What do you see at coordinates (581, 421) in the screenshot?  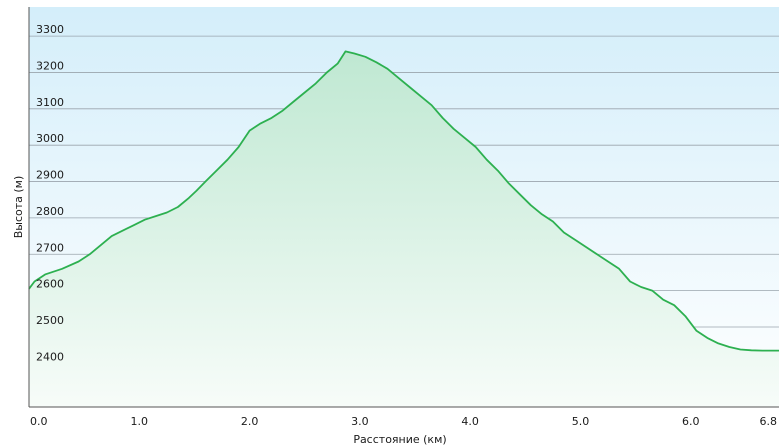 I see `x-tick-label: 5.0` at bounding box center [581, 421].